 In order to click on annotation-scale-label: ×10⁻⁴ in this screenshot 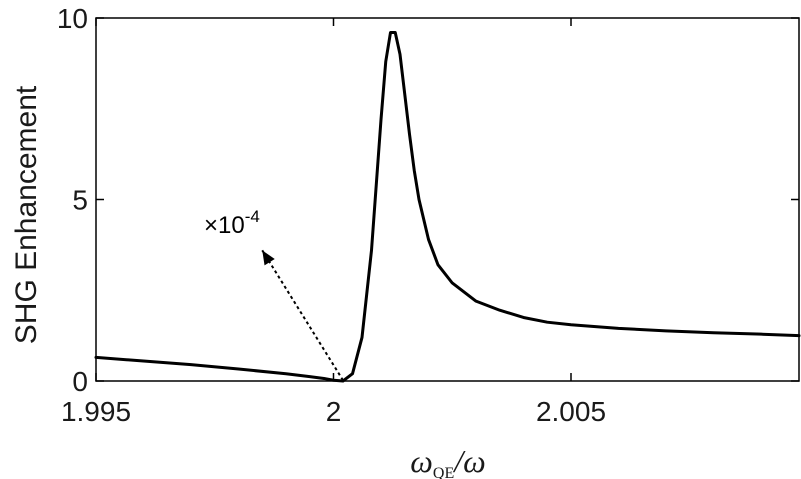, I will do `click(232, 223)`.